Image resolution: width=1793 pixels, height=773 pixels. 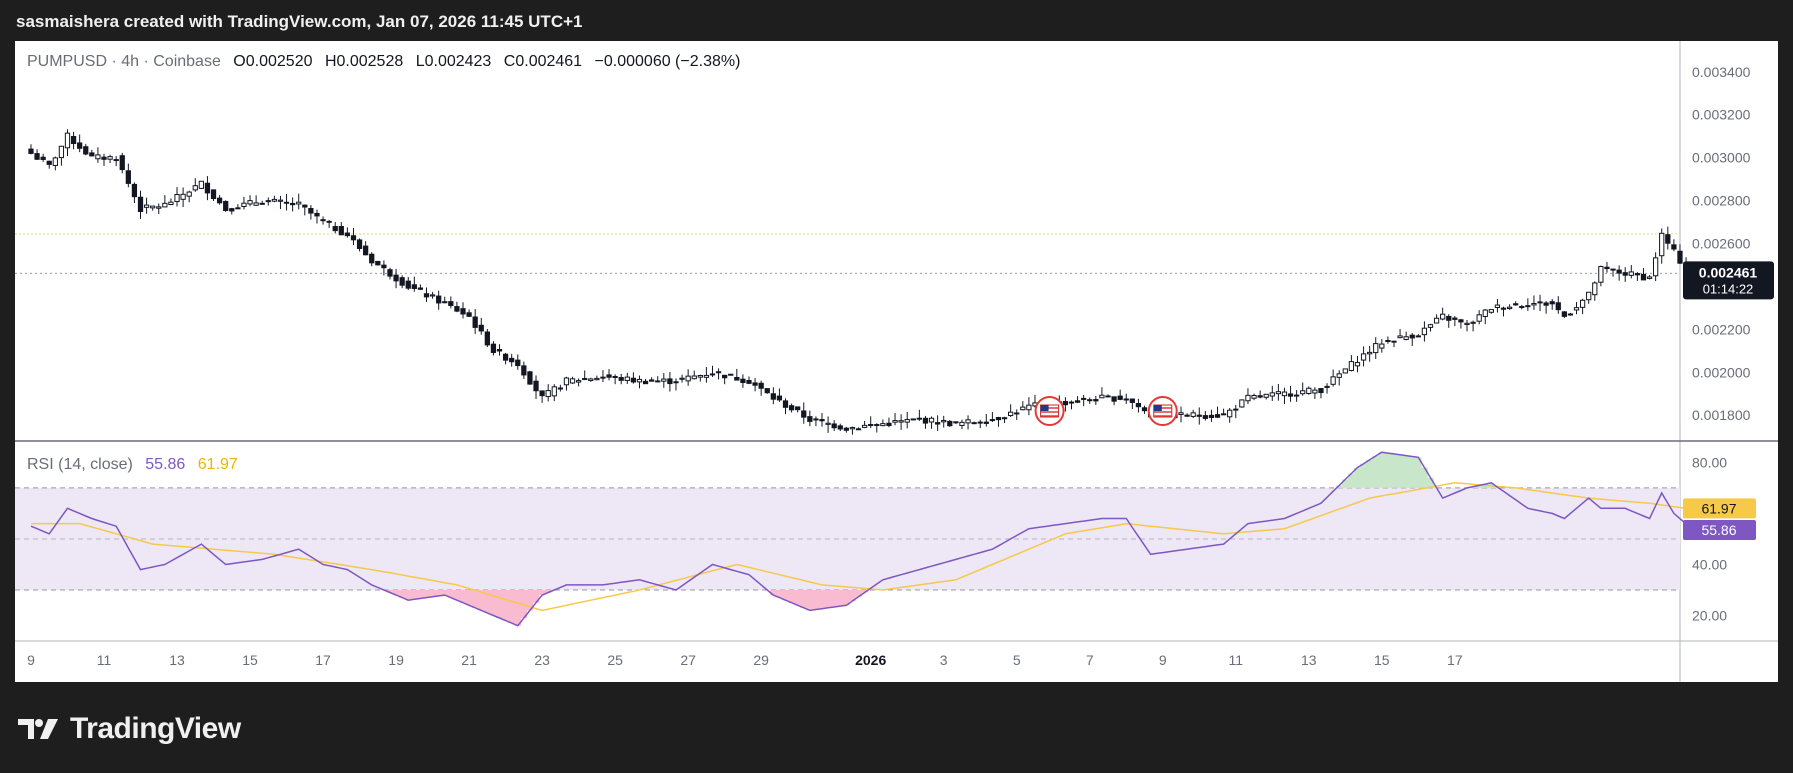 I want to click on time-tick-label-12: 3, so click(x=944, y=660).